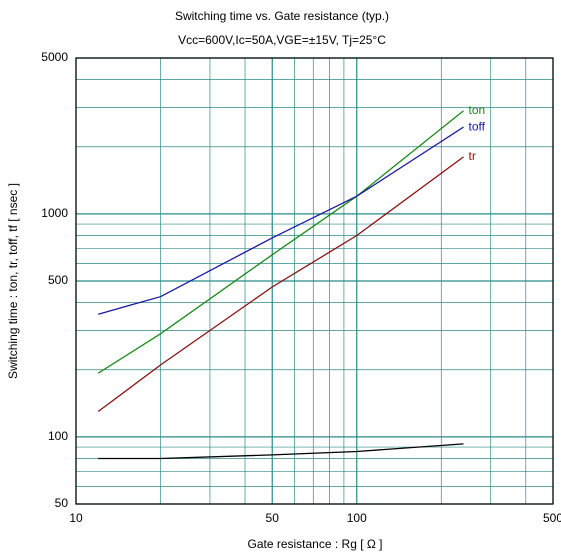 The image size is (561, 556). Describe the element at coordinates (281, 451) in the screenshot. I see `series-line` at that location.